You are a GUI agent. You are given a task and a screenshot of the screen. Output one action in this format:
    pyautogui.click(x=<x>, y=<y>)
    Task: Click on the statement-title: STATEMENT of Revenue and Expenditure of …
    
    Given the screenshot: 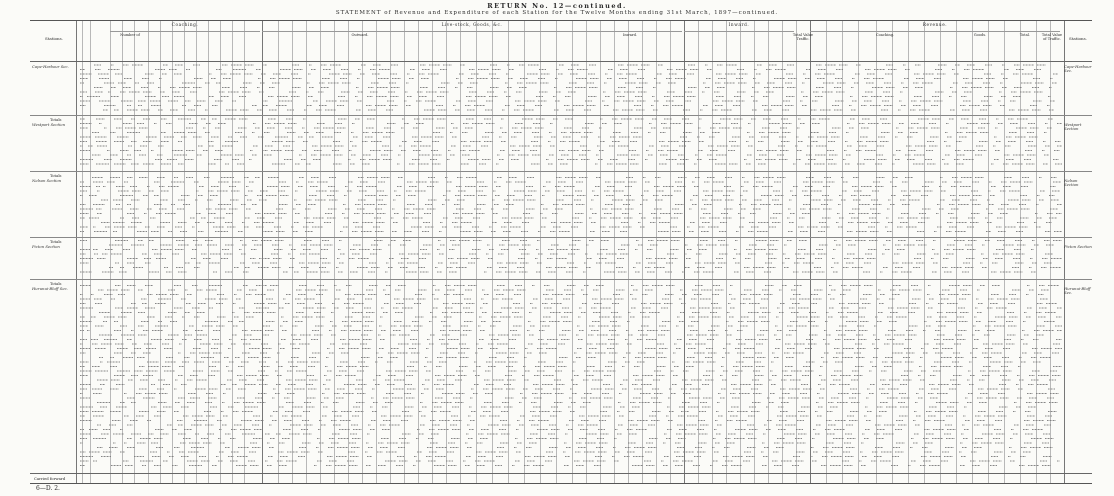 What is the action you would take?
    pyautogui.click(x=557, y=13)
    